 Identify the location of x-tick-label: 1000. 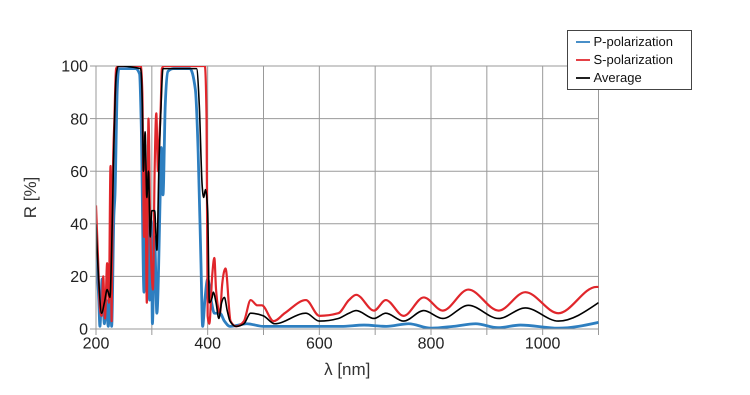
(542, 343).